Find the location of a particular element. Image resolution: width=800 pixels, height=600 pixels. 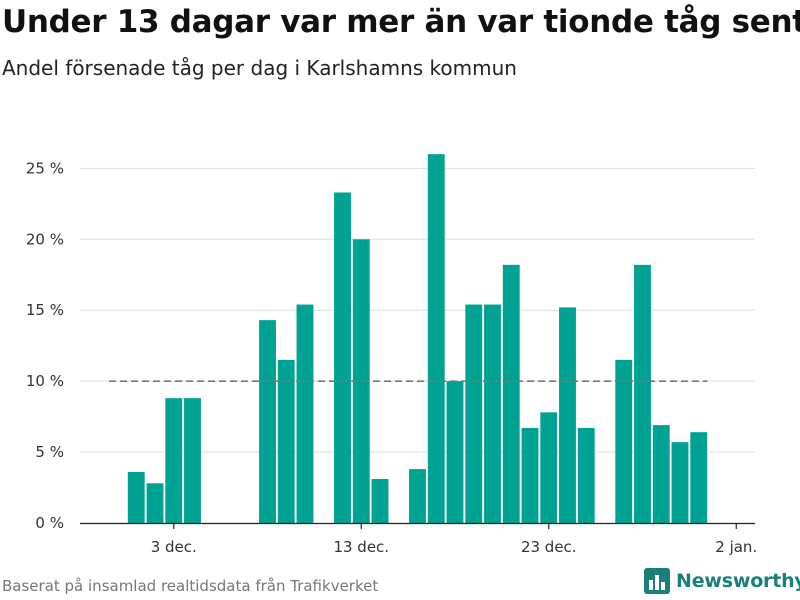

x-tick-label: 13 dec. is located at coordinates (361, 547).